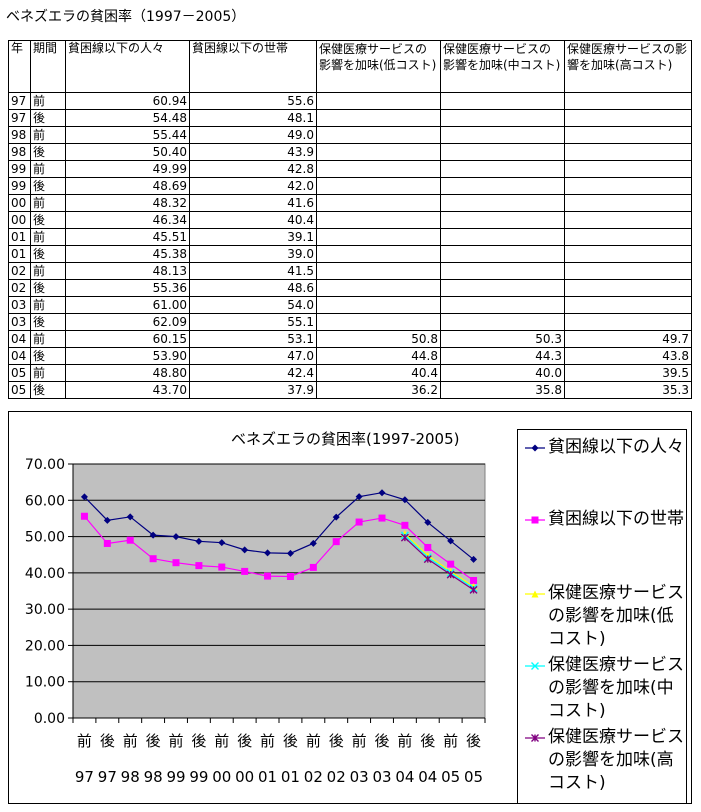 The width and height of the screenshot is (701, 812). What do you see at coordinates (19, 254) in the screenshot?
I see `table-cell: 01` at bounding box center [19, 254].